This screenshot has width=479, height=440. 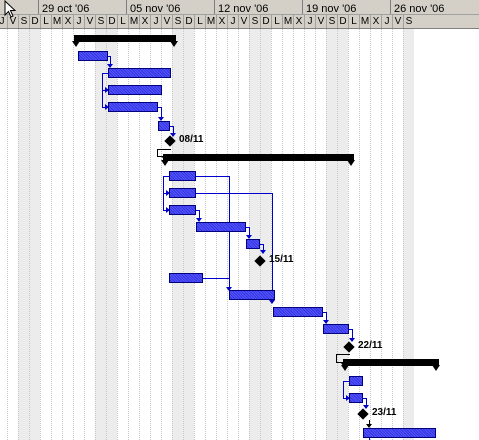 What do you see at coordinates (10, 9) in the screenshot?
I see `mouse-pointer-icon` at bounding box center [10, 9].